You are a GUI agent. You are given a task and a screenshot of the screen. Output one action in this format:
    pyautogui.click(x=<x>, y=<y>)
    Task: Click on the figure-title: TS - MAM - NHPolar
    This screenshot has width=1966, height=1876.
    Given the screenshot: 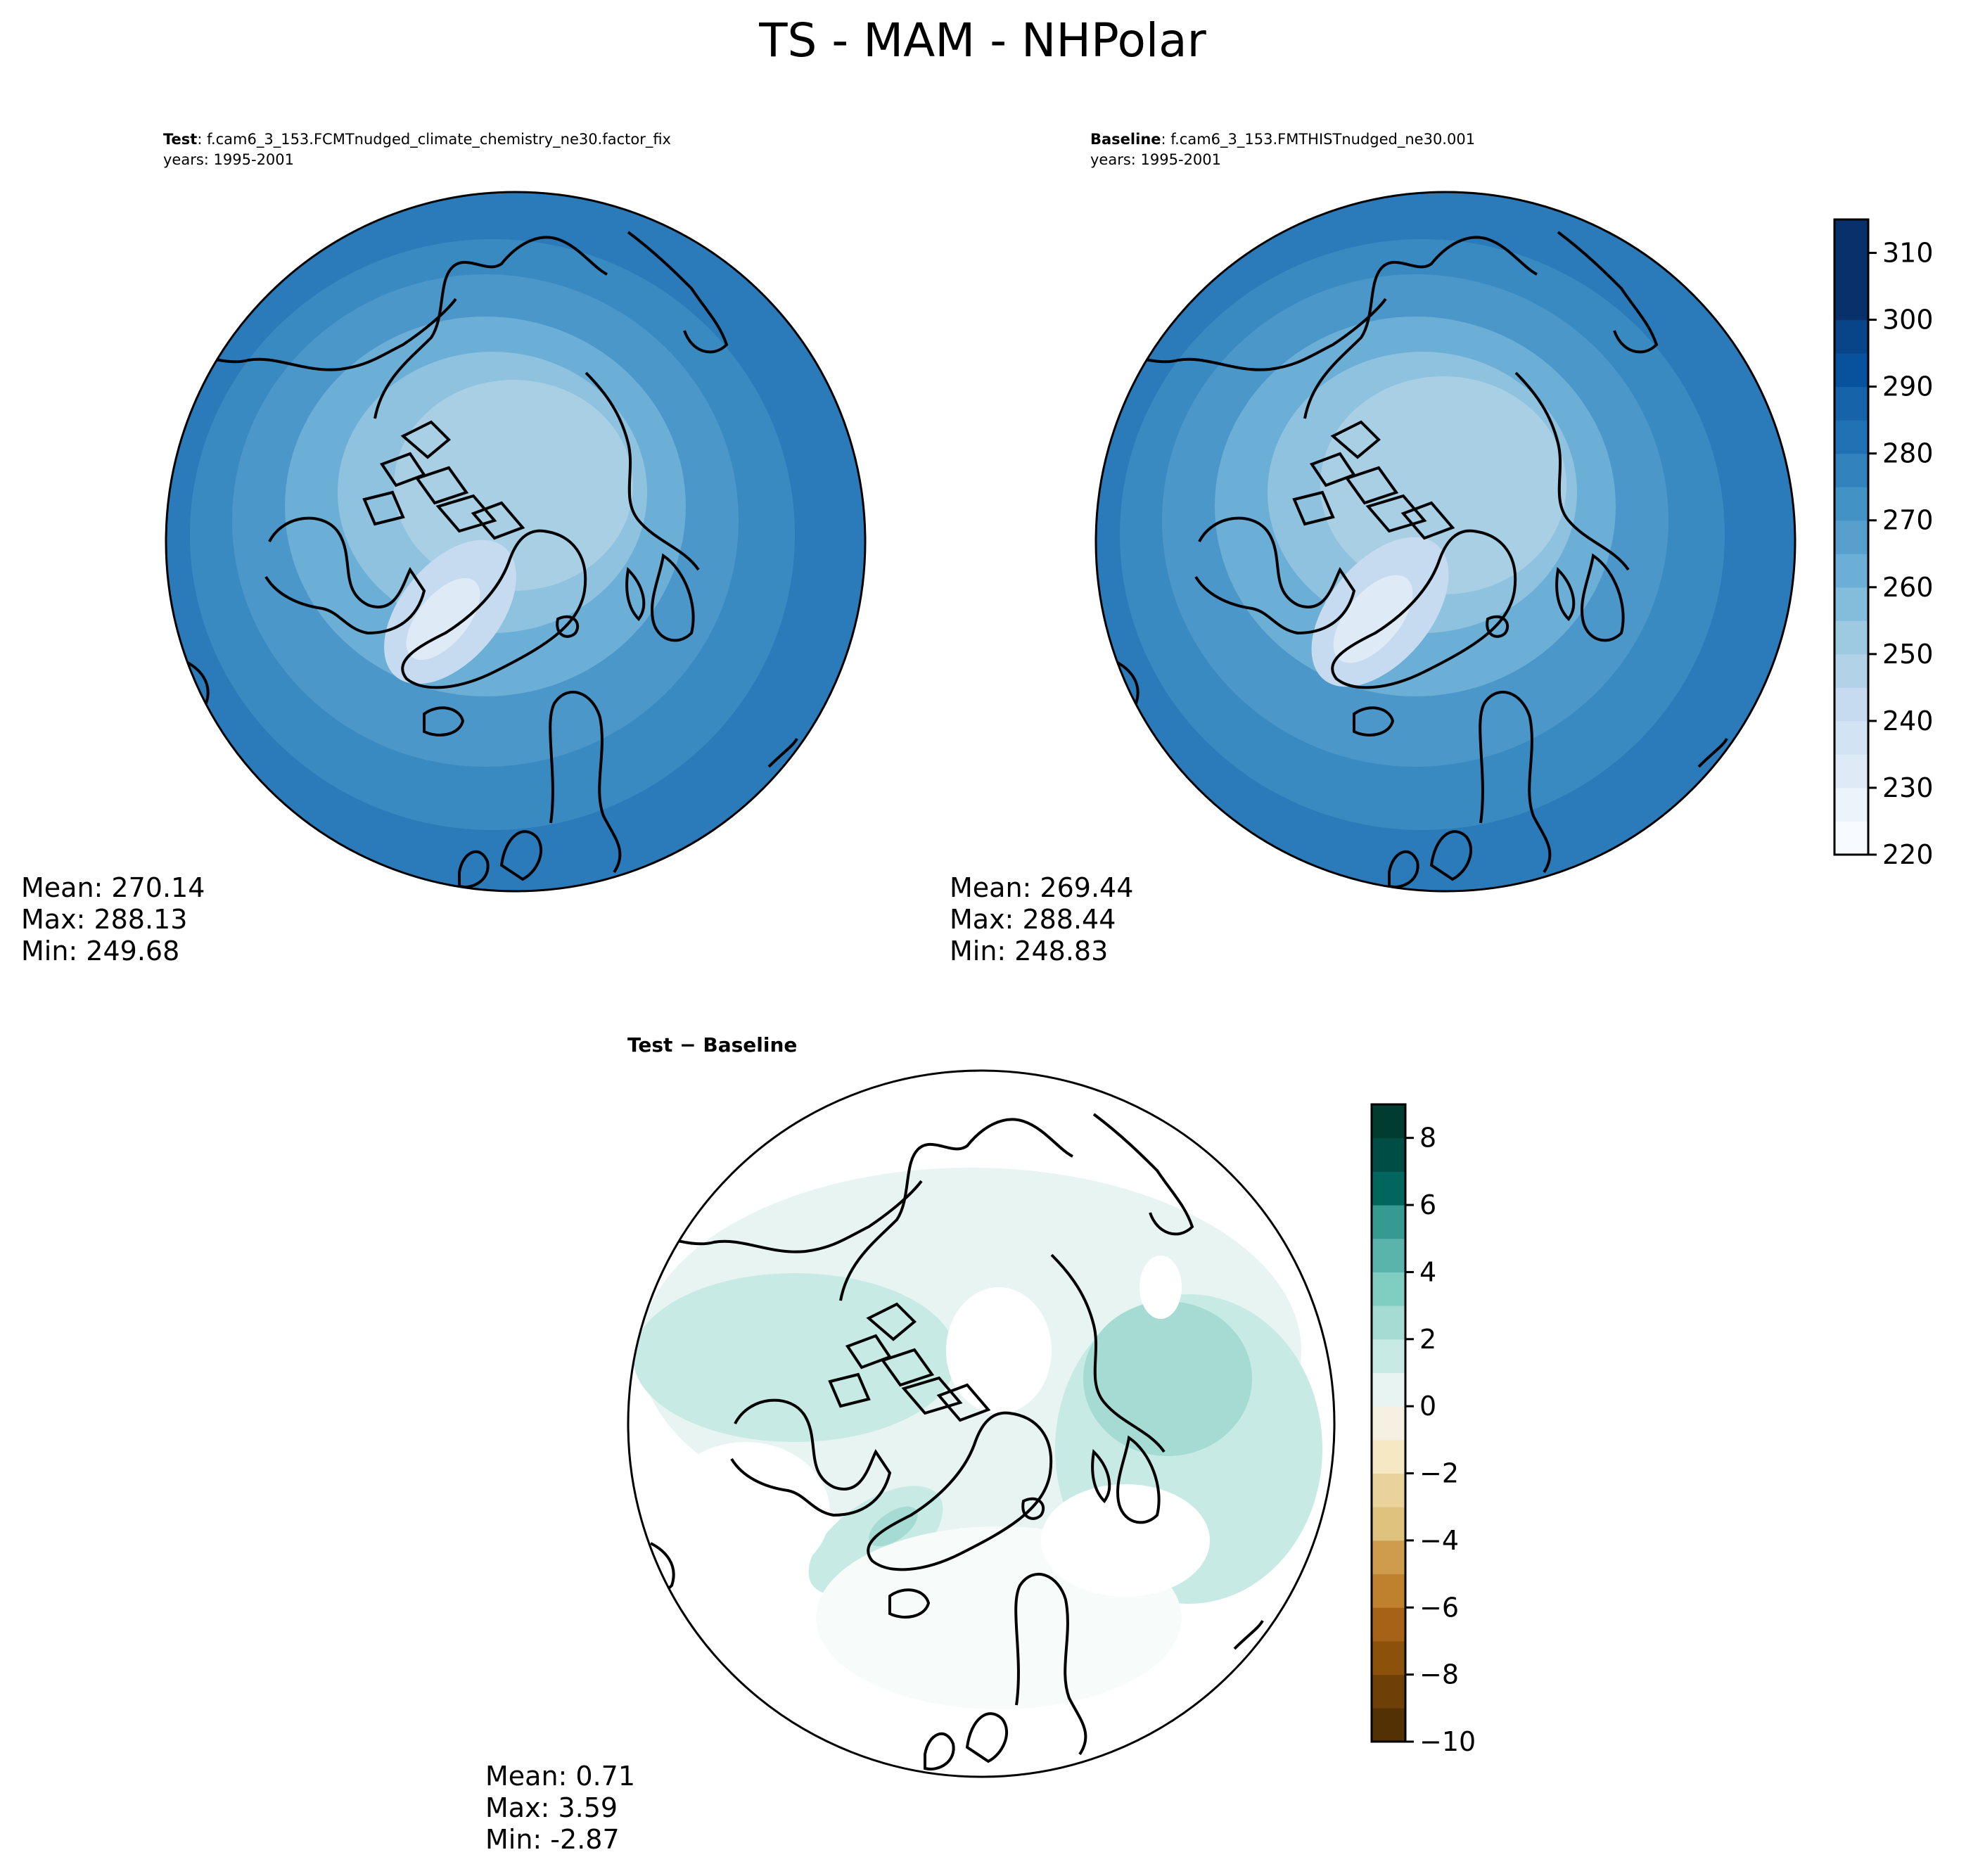 What is the action you would take?
    pyautogui.click(x=982, y=40)
    